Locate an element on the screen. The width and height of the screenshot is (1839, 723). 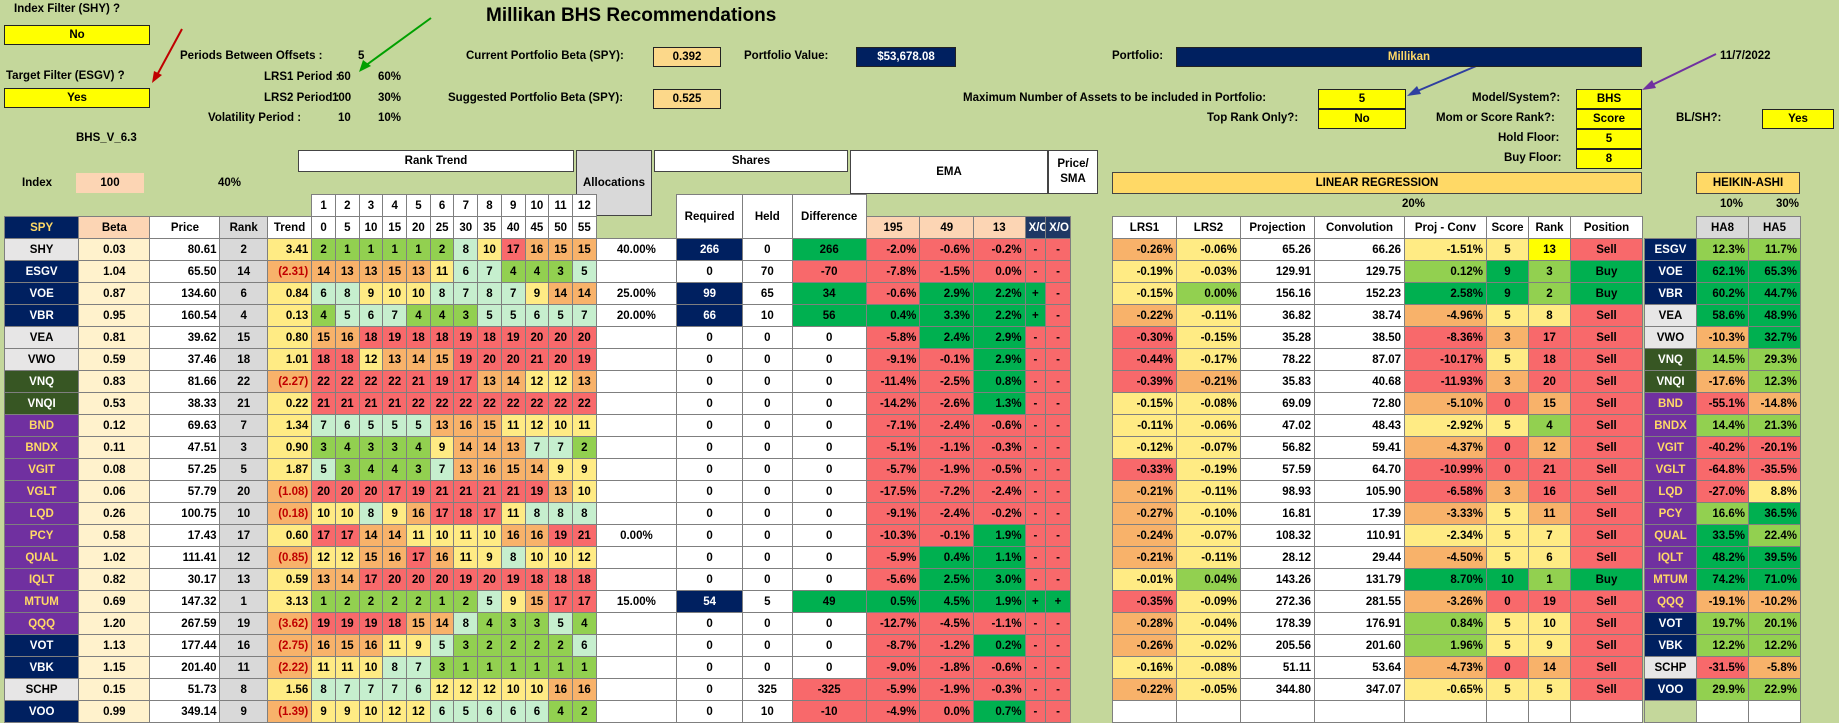
max-assets-value: 5 is located at coordinates (1362, 99).